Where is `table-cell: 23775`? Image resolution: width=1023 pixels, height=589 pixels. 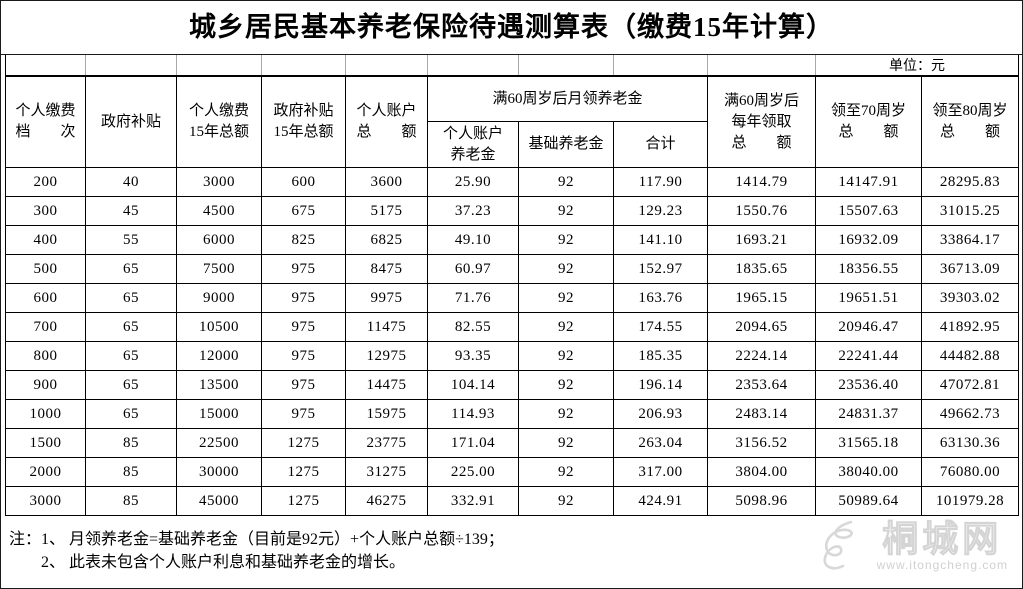
table-cell: 23775 is located at coordinates (386, 443).